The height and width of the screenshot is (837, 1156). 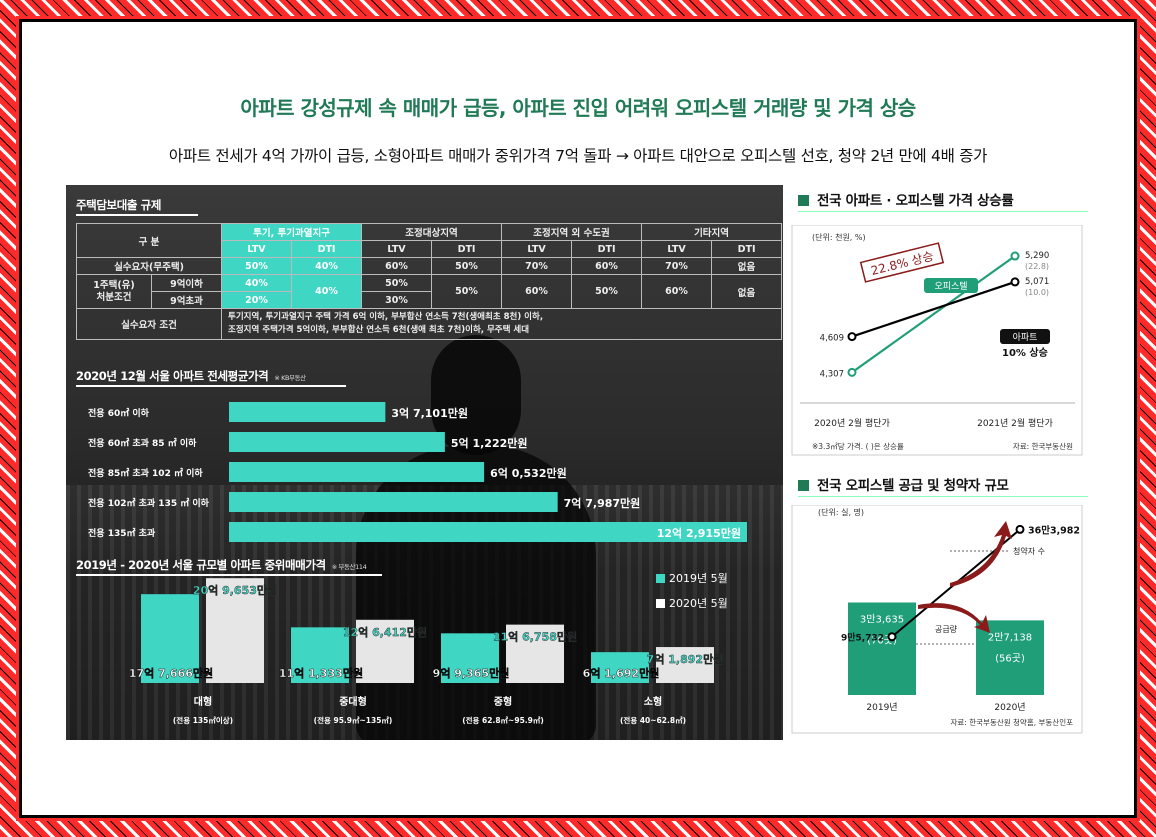 I want to click on category-sublabel: (전용 135㎡이상), so click(x=203, y=720).